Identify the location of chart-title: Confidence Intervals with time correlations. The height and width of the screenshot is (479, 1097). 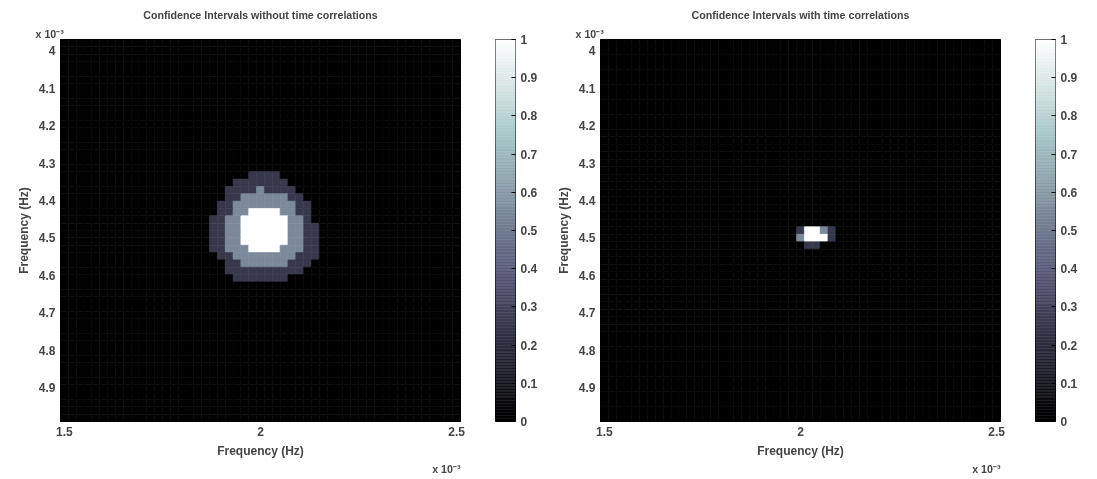
(800, 14).